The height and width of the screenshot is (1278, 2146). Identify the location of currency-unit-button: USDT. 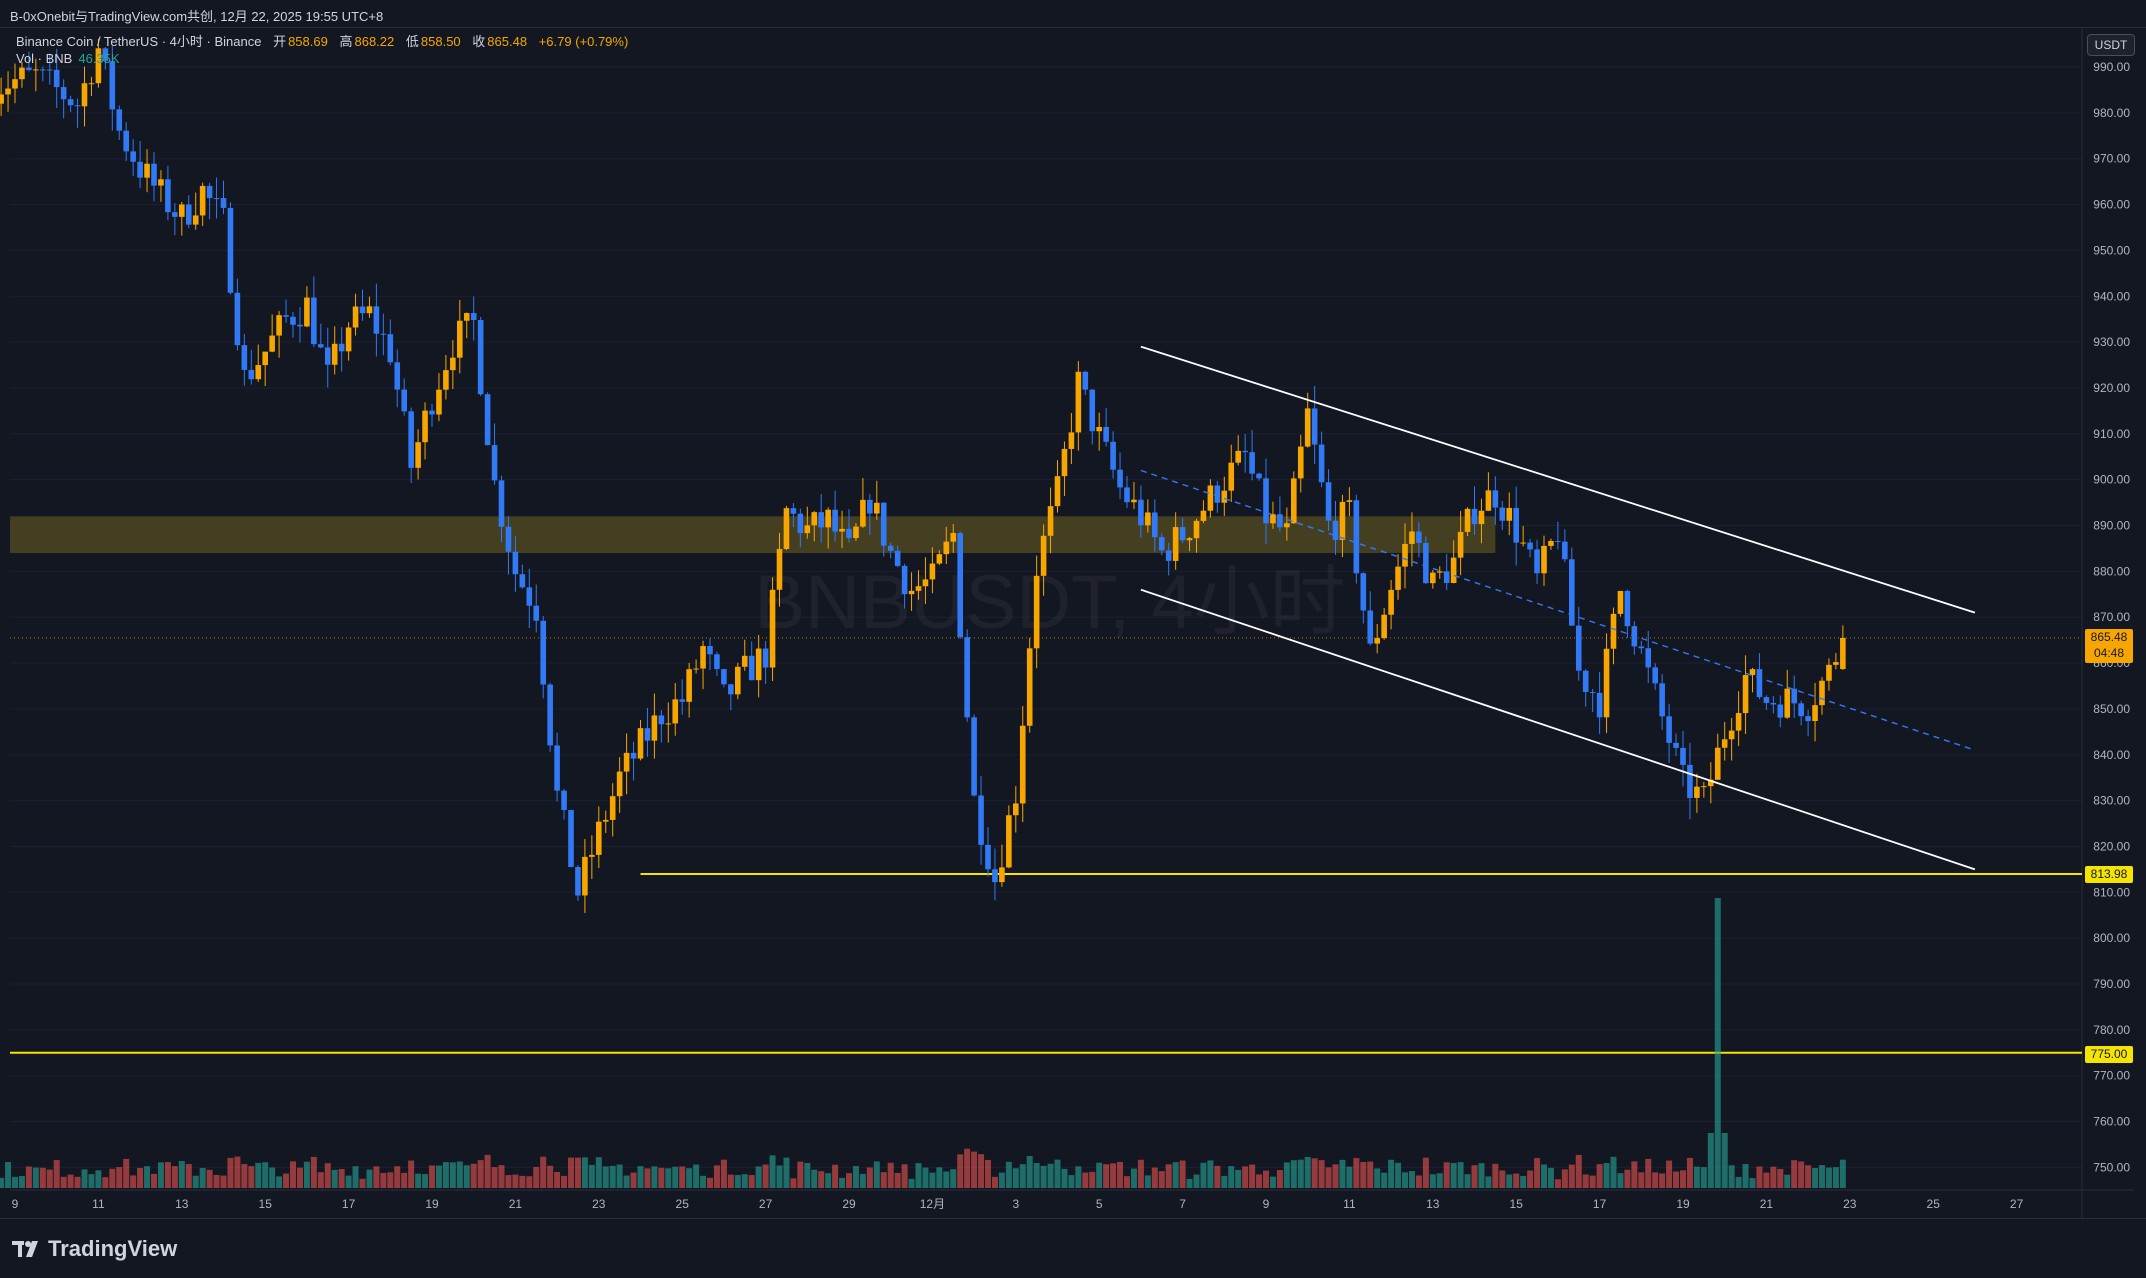
(2111, 45).